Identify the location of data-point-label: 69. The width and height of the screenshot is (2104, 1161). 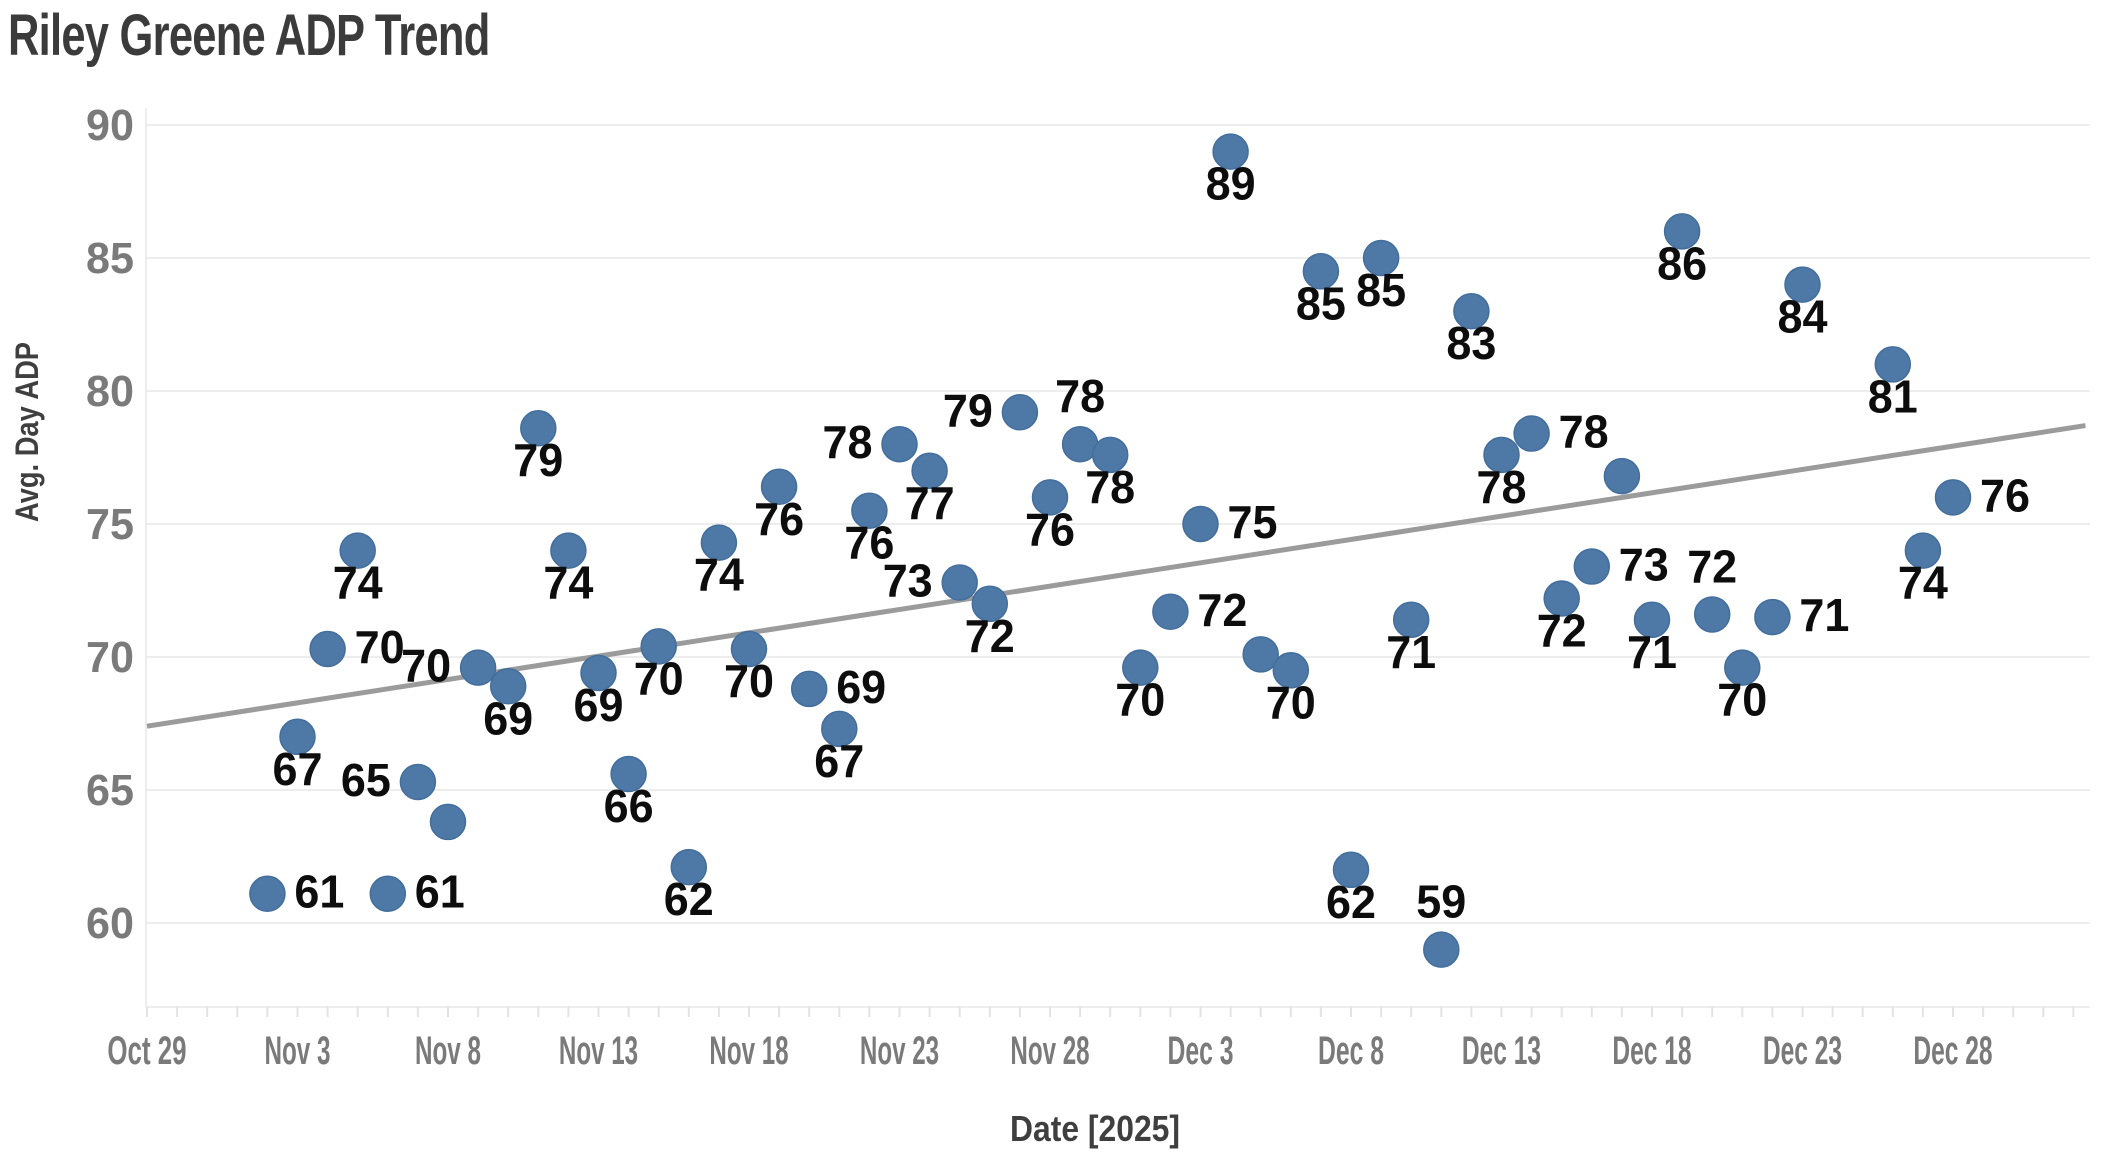
(599, 705).